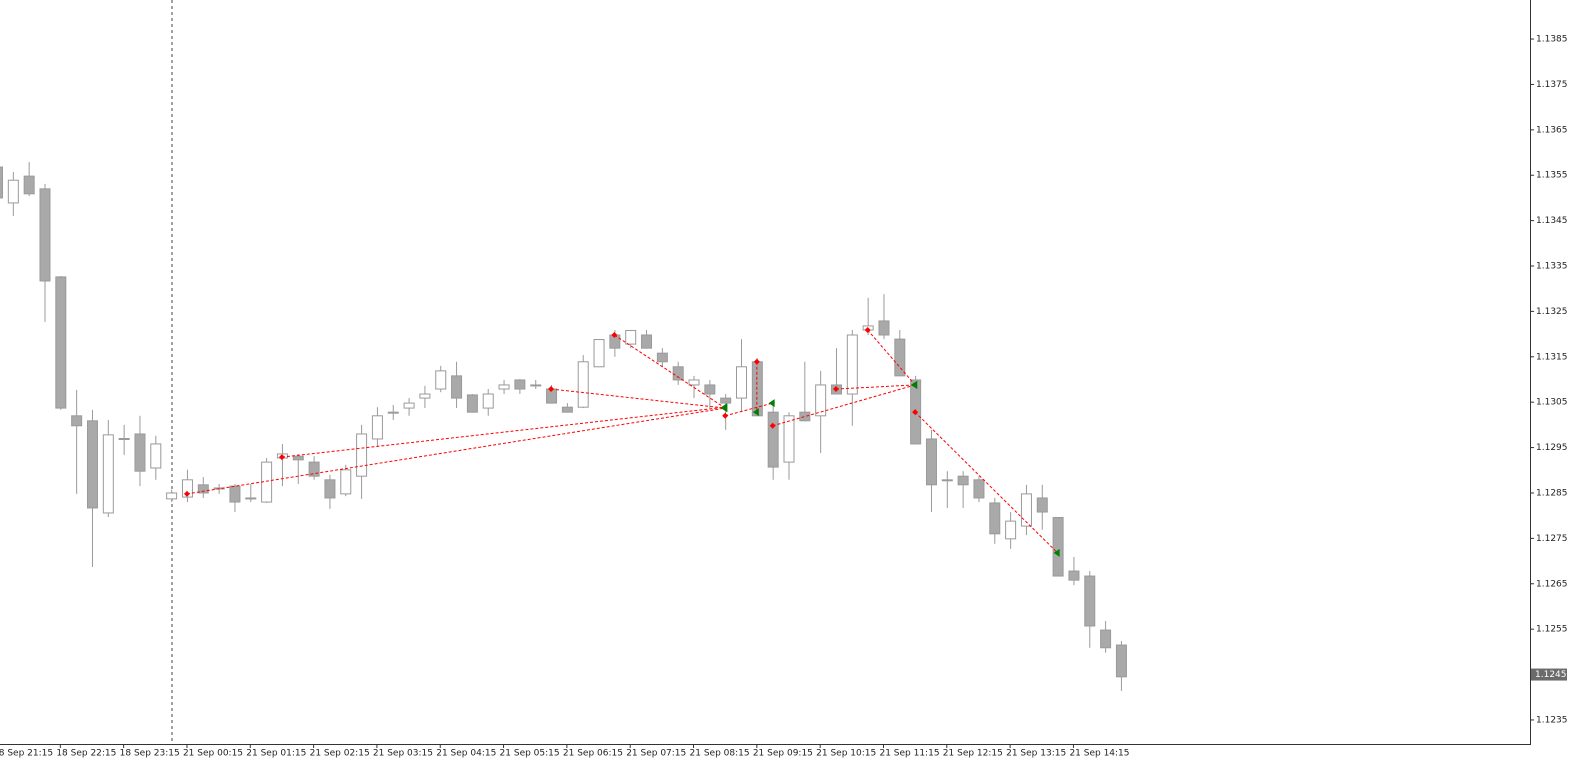 The width and height of the screenshot is (1585, 766). Describe the element at coordinates (973, 754) in the screenshot. I see `x-tick-label: 21 Sep 12:15` at that location.